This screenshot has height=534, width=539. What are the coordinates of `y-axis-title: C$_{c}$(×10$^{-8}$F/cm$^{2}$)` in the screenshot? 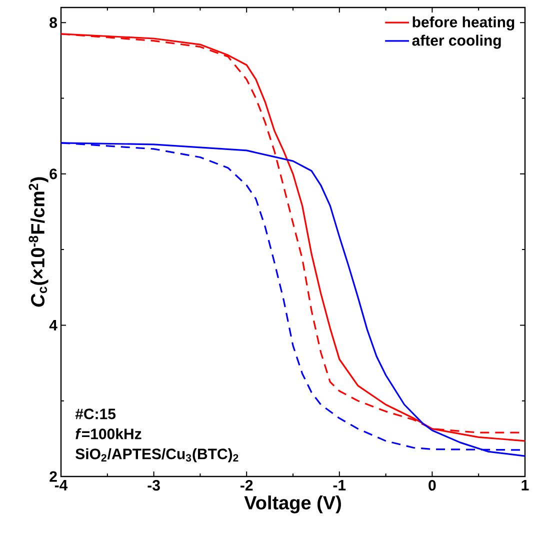 It's located at (38, 242).